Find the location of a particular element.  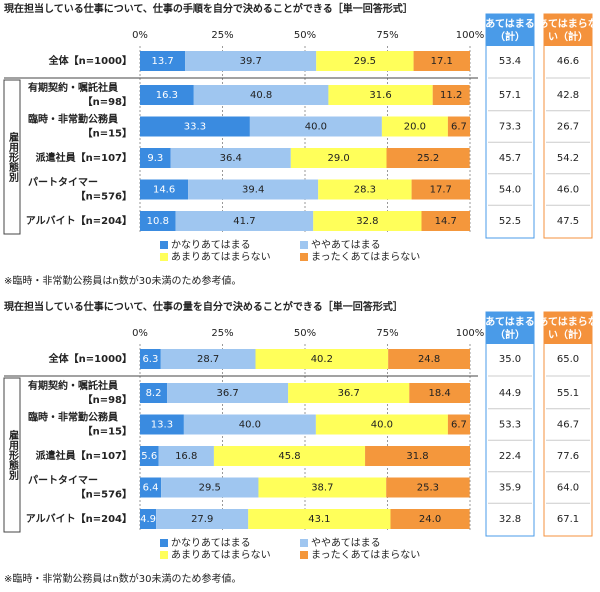

value-label: 13.3 is located at coordinates (162, 425).